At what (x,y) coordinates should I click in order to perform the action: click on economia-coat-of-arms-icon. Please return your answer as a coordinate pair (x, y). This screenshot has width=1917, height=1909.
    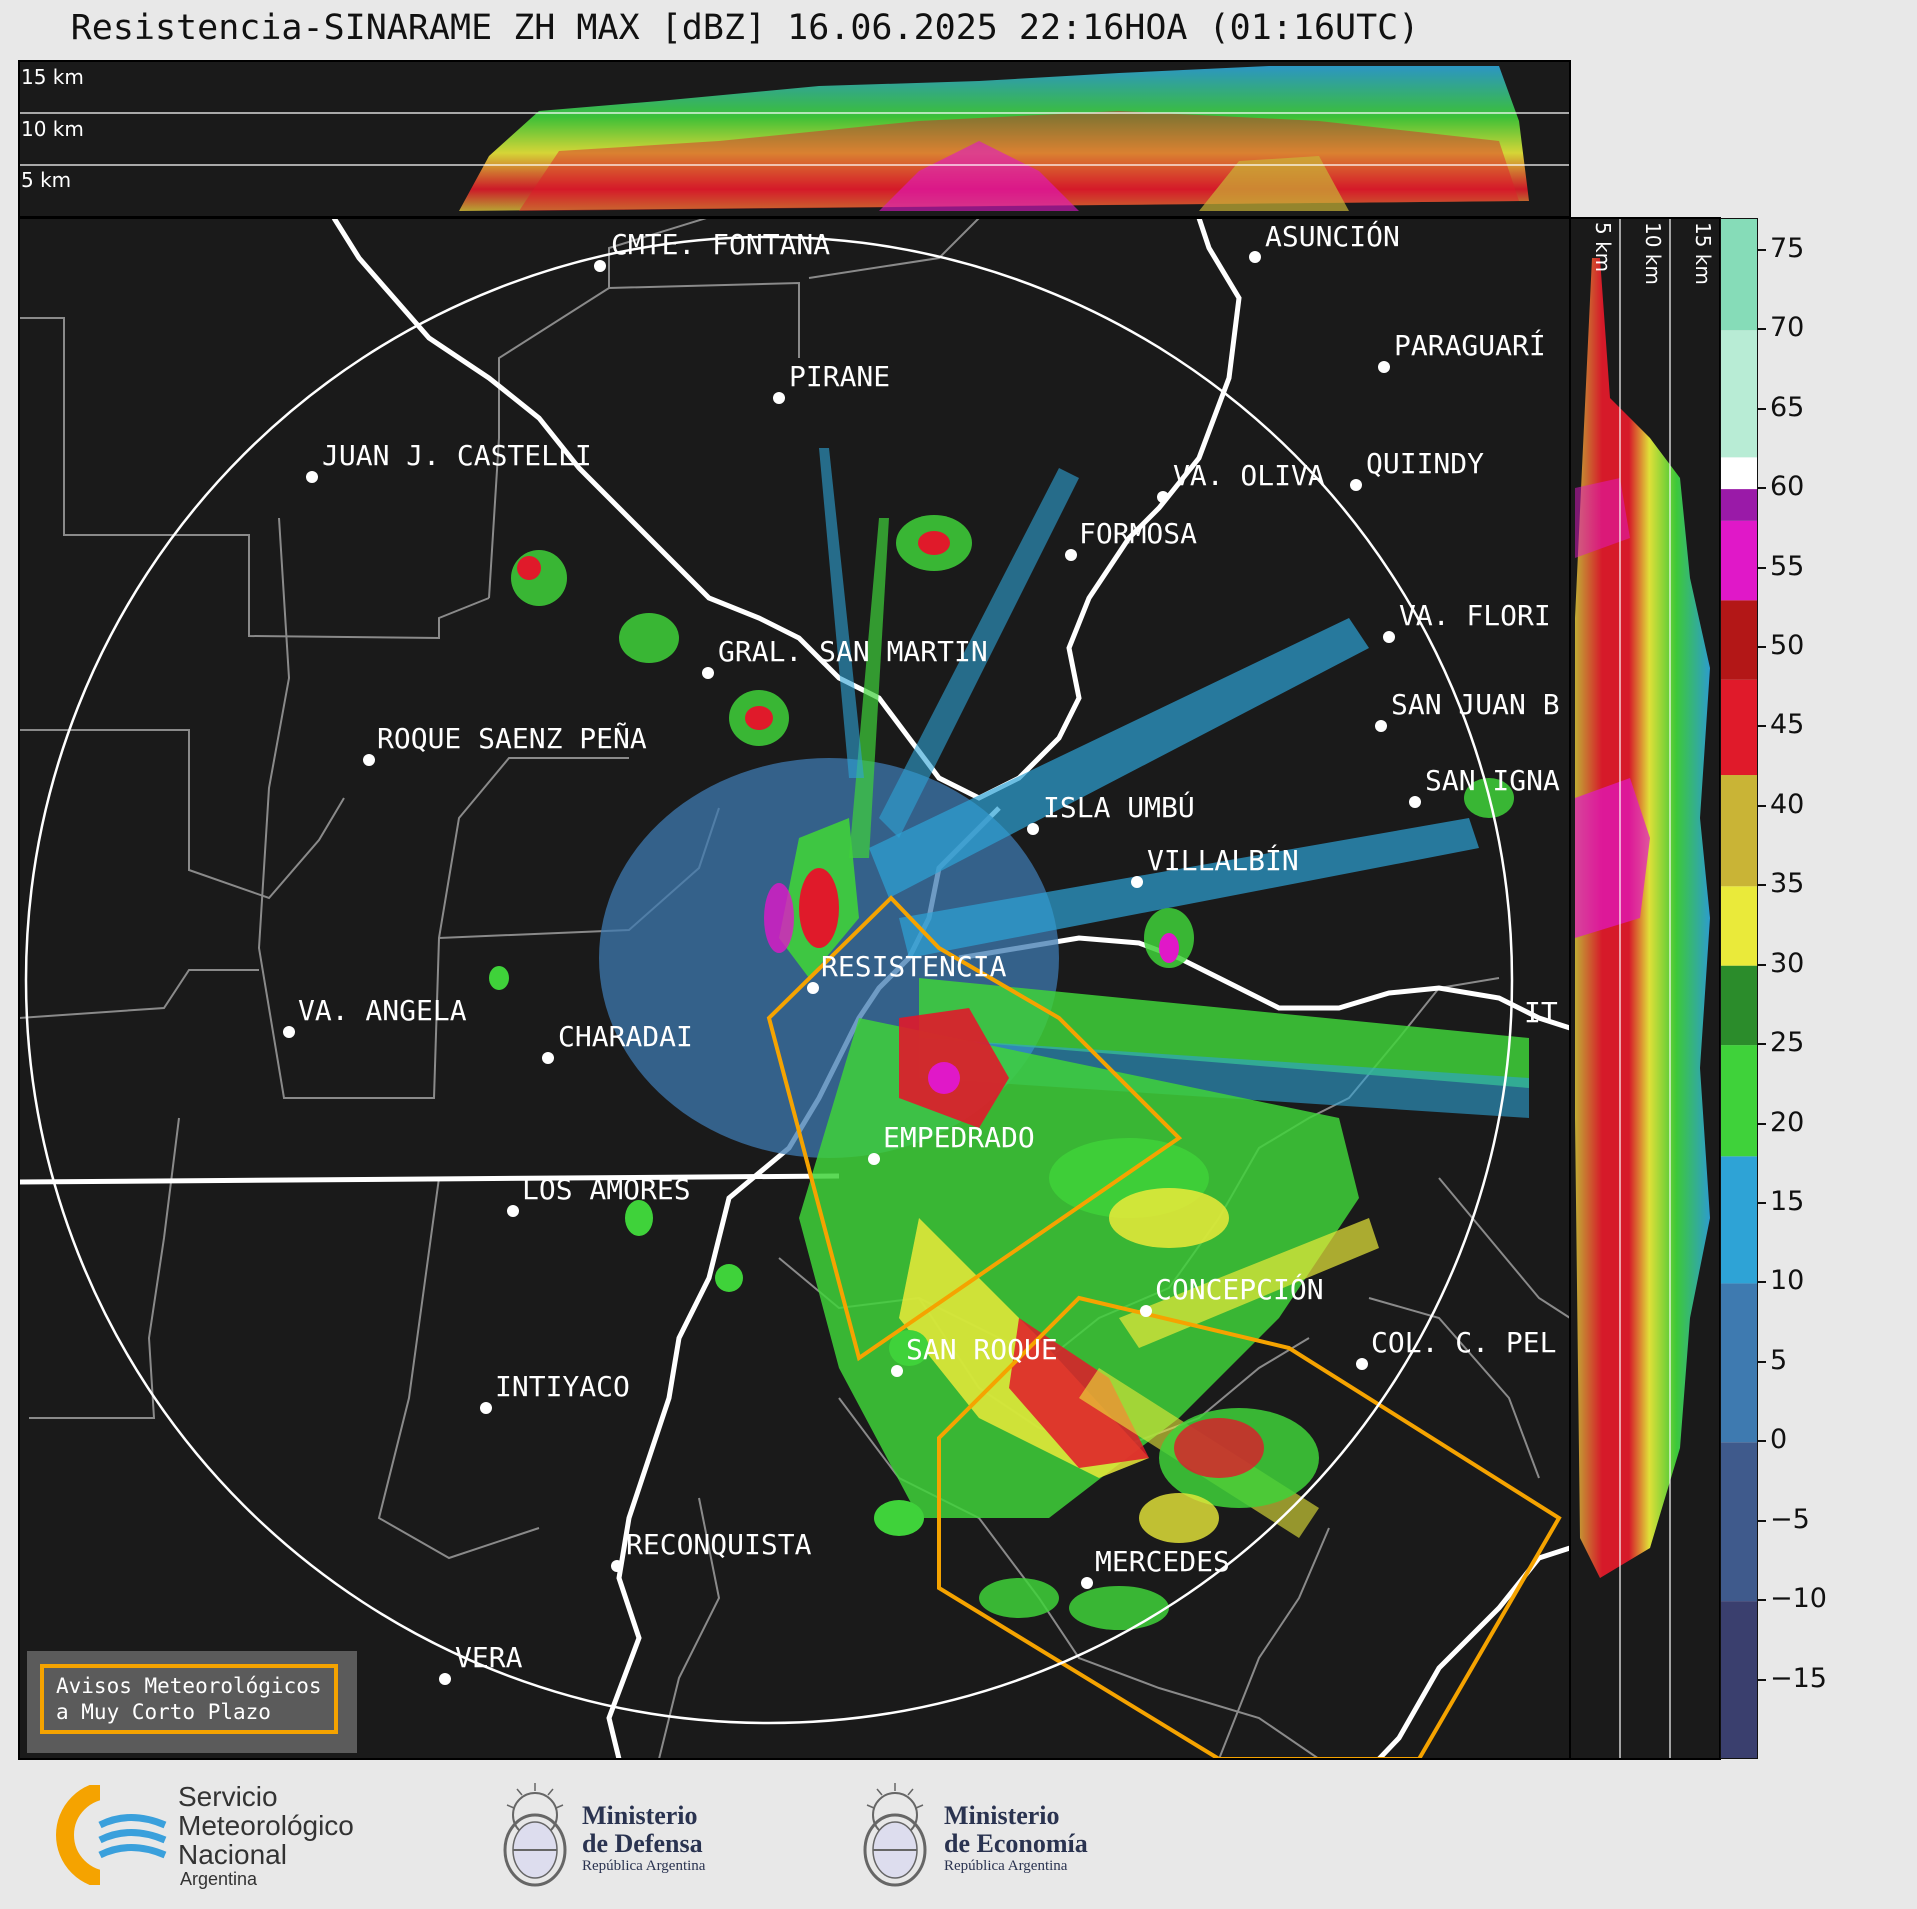
    Looking at the image, I should click on (895, 1835).